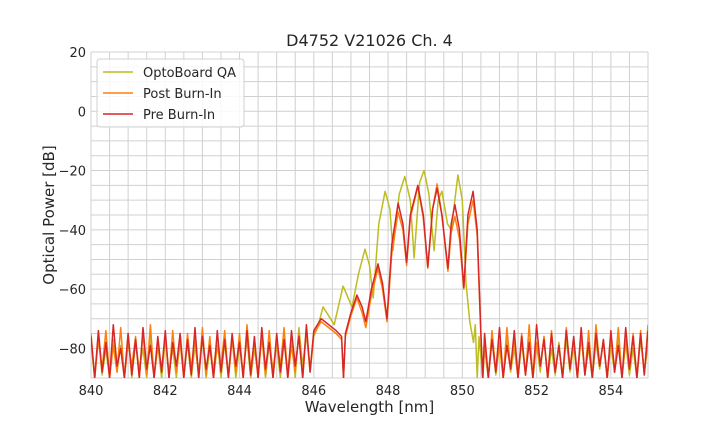 The height and width of the screenshot is (432, 720). What do you see at coordinates (91, 391) in the screenshot?
I see `x-tick-label: 840` at bounding box center [91, 391].